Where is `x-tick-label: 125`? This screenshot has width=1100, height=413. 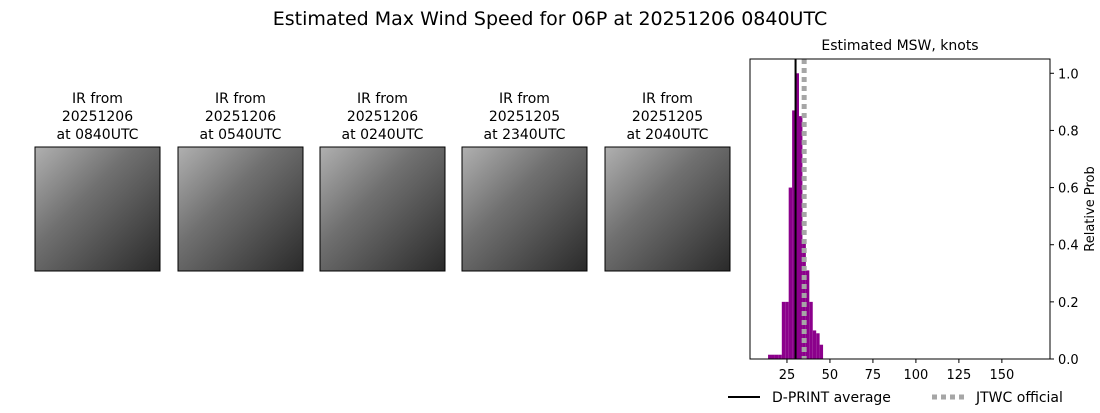
x-tick-label: 125 is located at coordinates (958, 375).